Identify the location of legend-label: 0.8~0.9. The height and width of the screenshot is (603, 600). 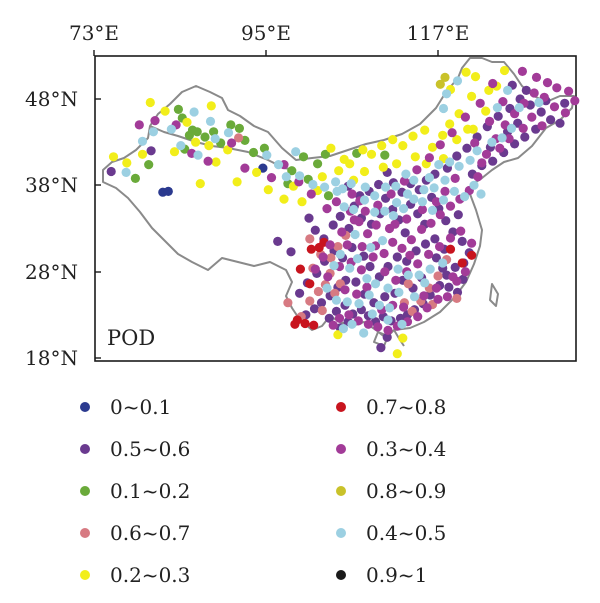
(406, 491).